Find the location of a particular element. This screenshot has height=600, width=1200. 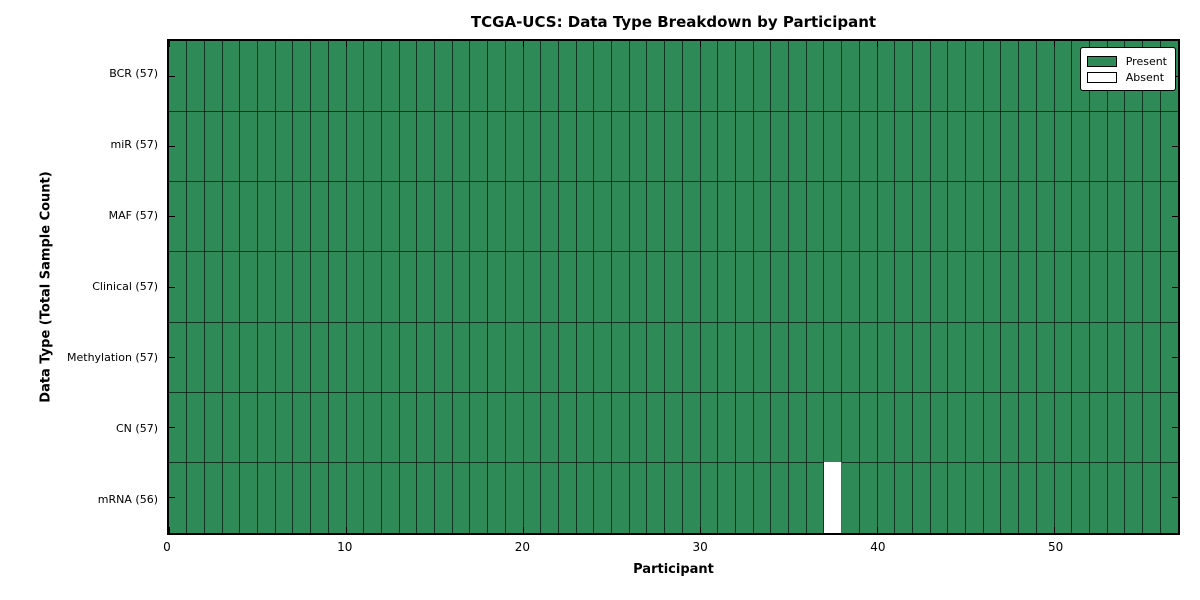

y-tick-label: CN (57) is located at coordinates (137, 428).